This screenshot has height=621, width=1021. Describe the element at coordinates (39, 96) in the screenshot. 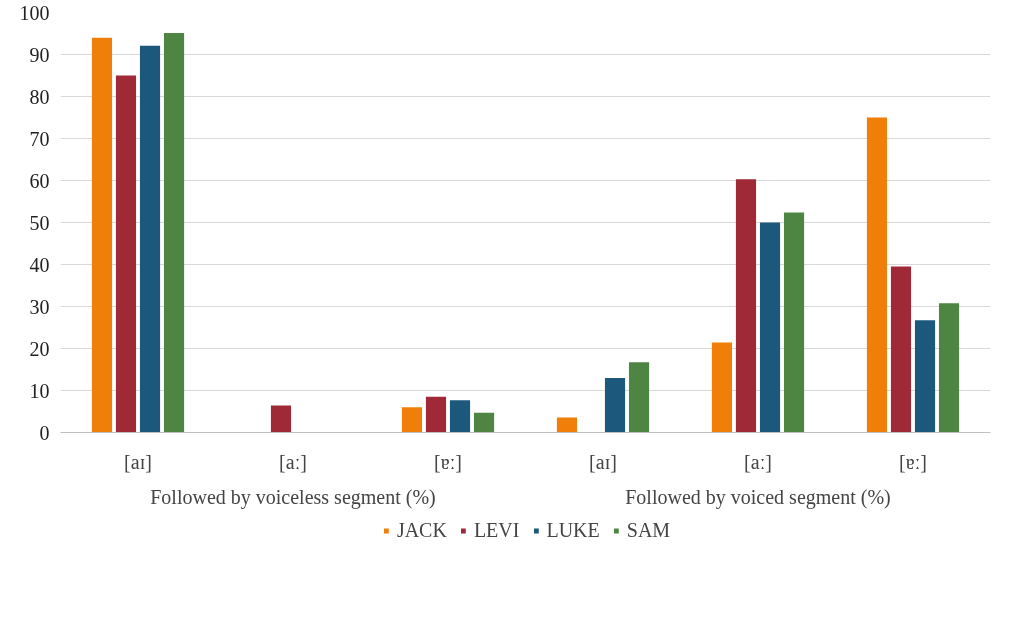

I see `y-tick-label: 80` at that location.